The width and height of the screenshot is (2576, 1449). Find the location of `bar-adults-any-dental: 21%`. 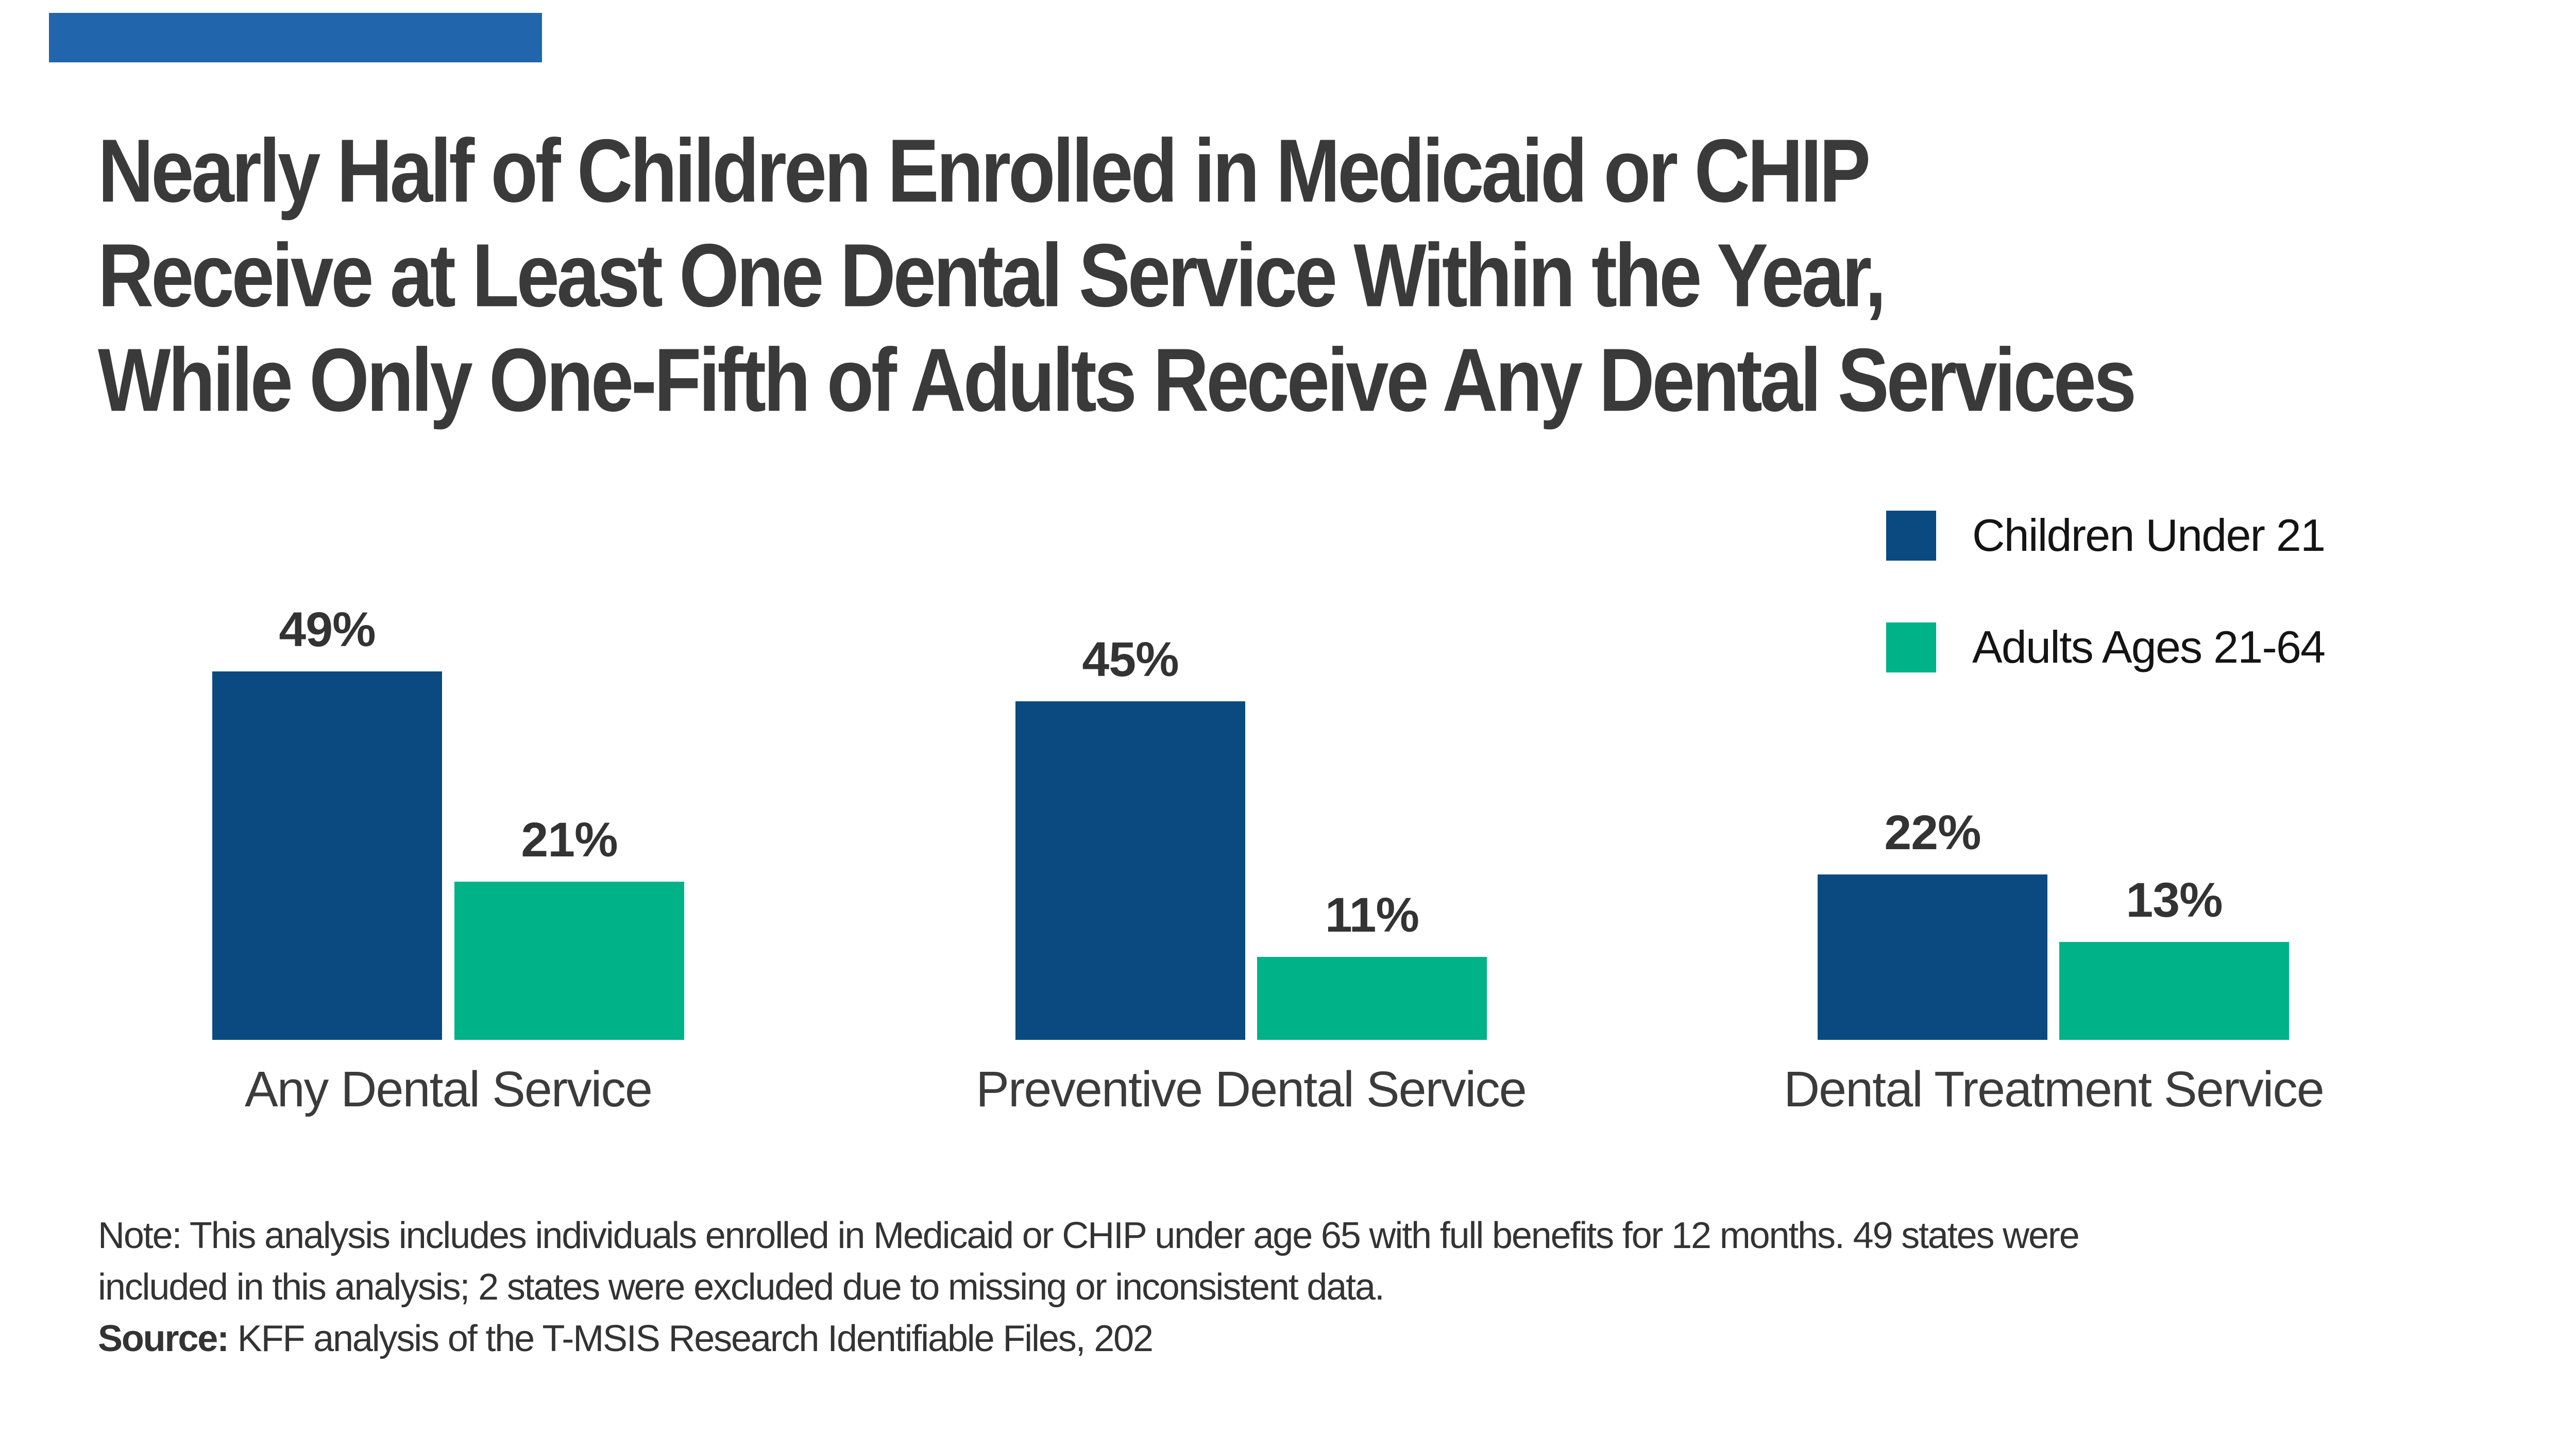

bar-adults-any-dental: 21% is located at coordinates (569, 926).